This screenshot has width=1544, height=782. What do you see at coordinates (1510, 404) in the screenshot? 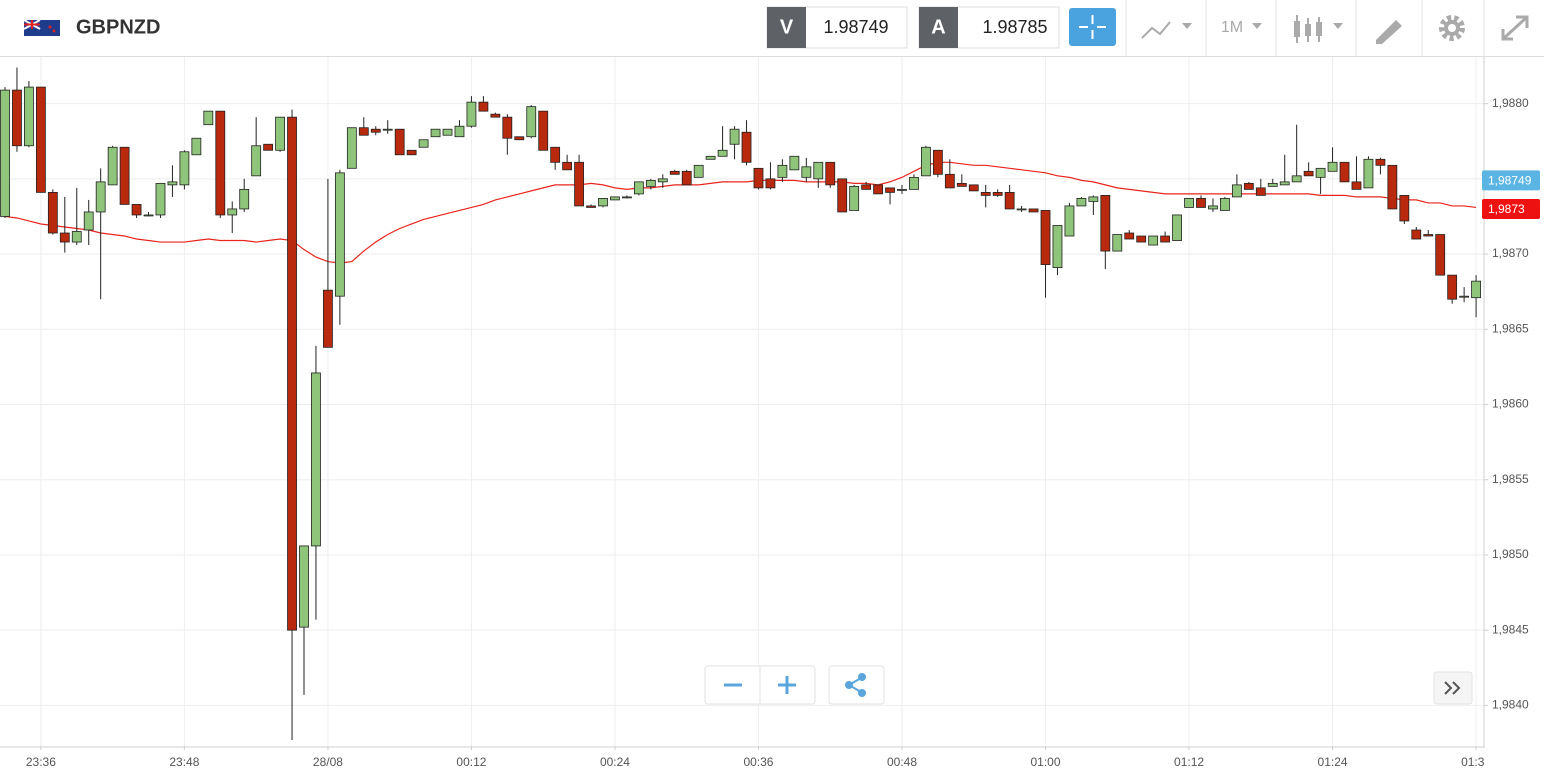
I see `y-tick-label: 1,9860` at bounding box center [1510, 404].